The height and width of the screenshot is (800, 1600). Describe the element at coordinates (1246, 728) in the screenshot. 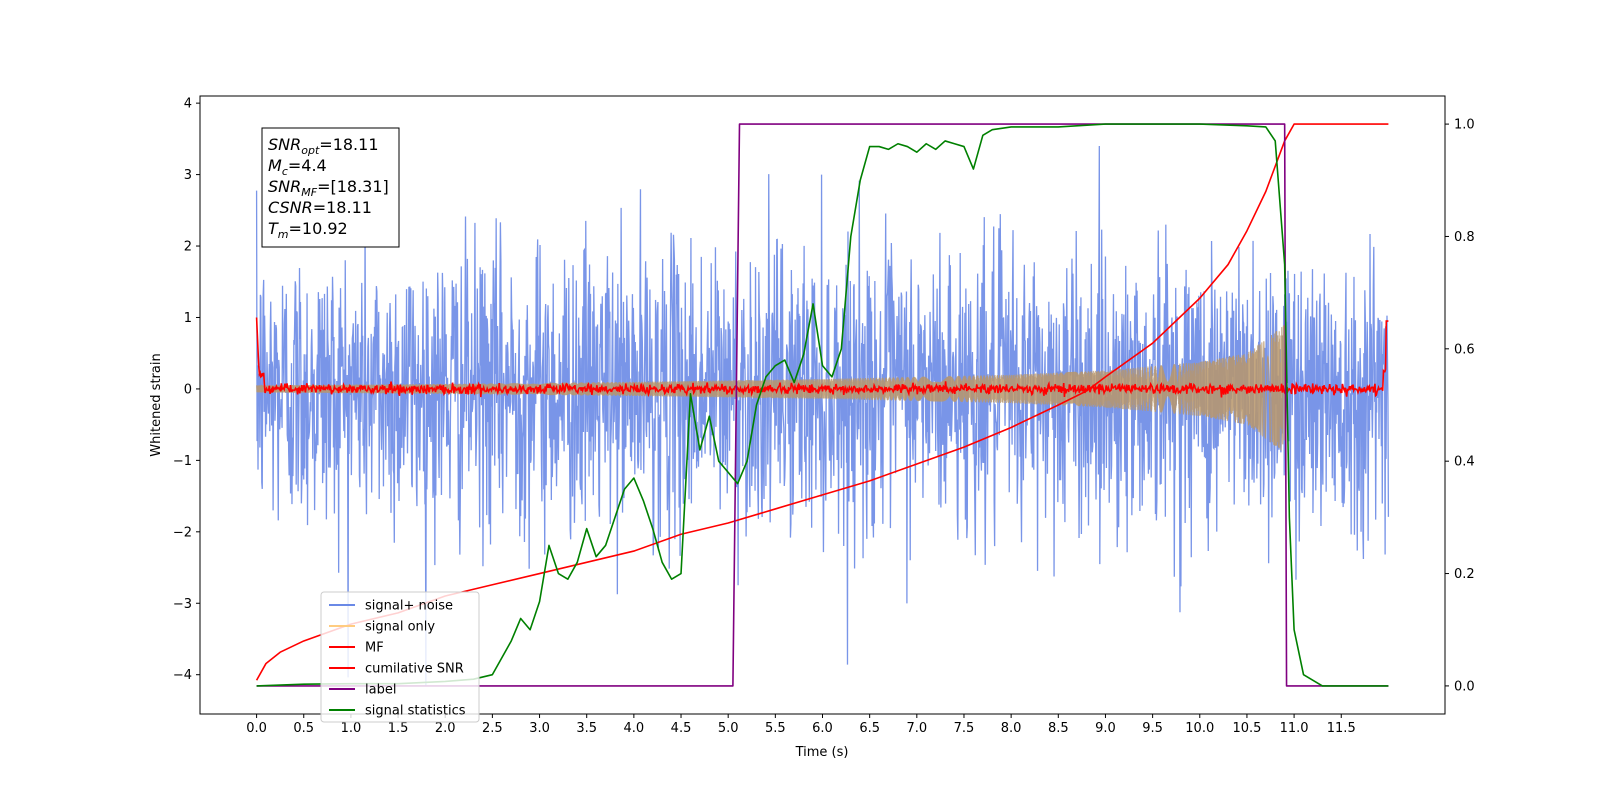

I see `x-tick-label: 10.5` at that location.